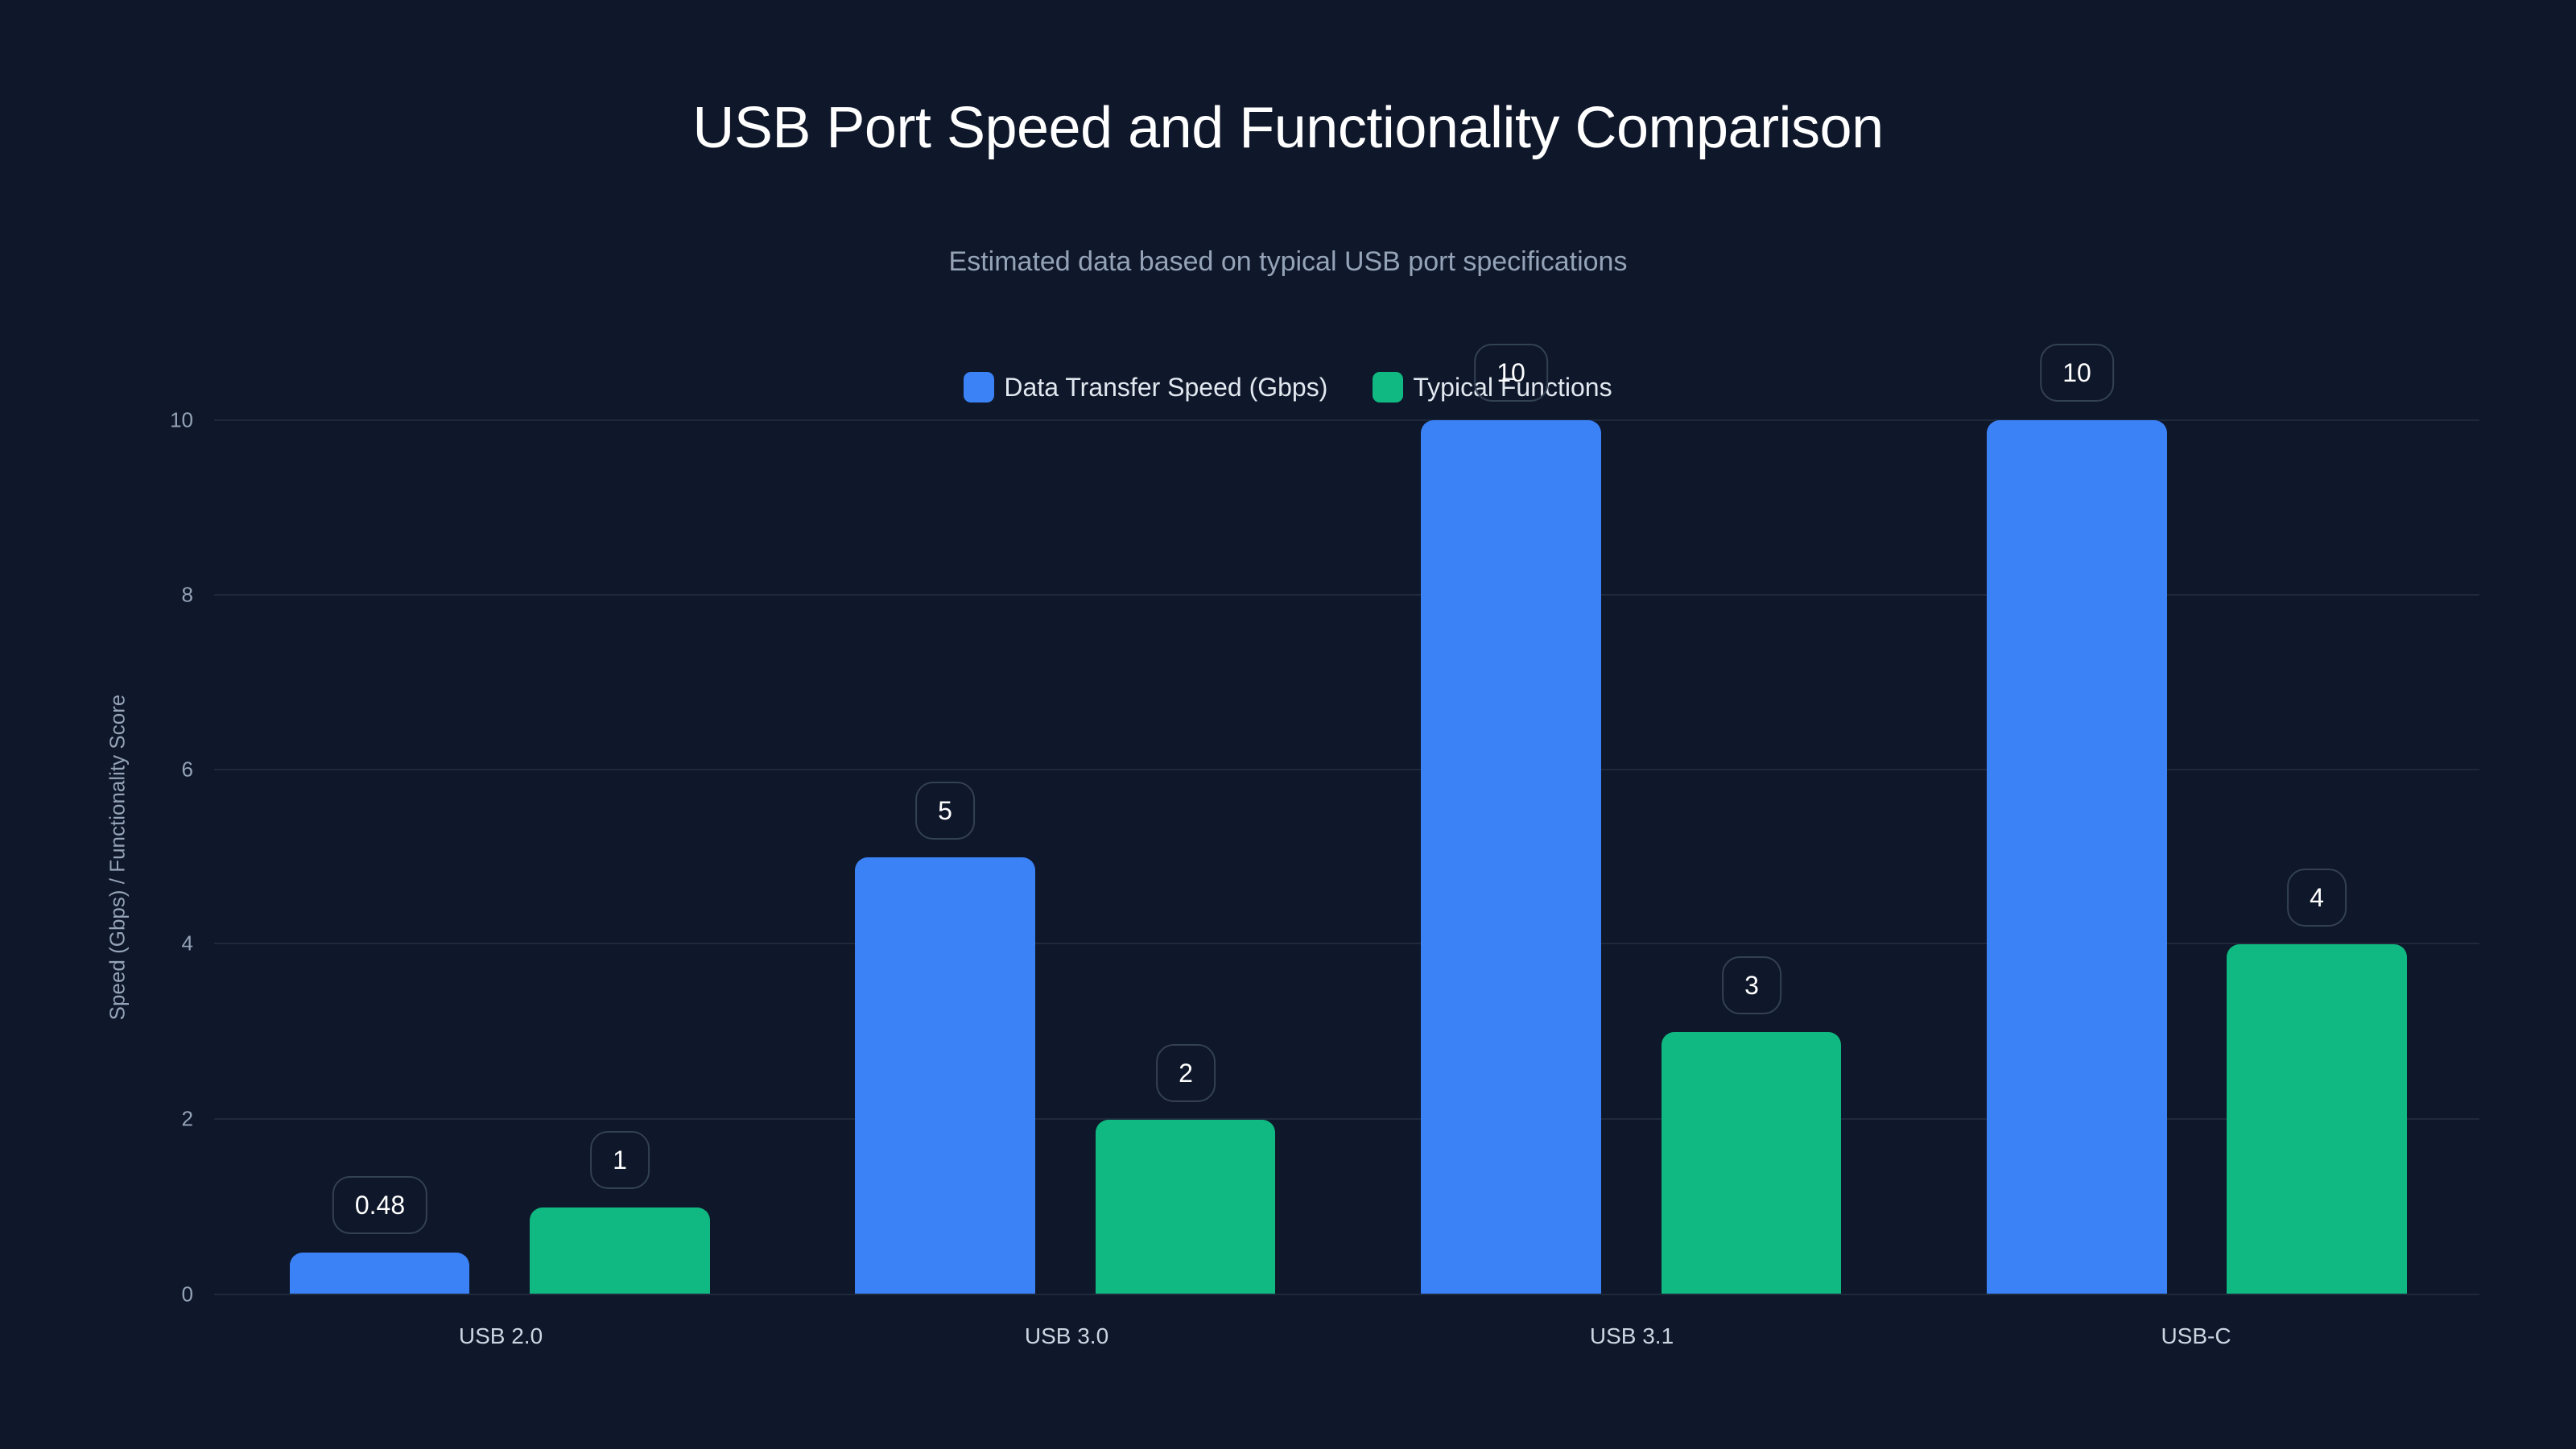 Image resolution: width=2576 pixels, height=1449 pixels. What do you see at coordinates (1346, 1294) in the screenshot?
I see `x-axis-baseline` at bounding box center [1346, 1294].